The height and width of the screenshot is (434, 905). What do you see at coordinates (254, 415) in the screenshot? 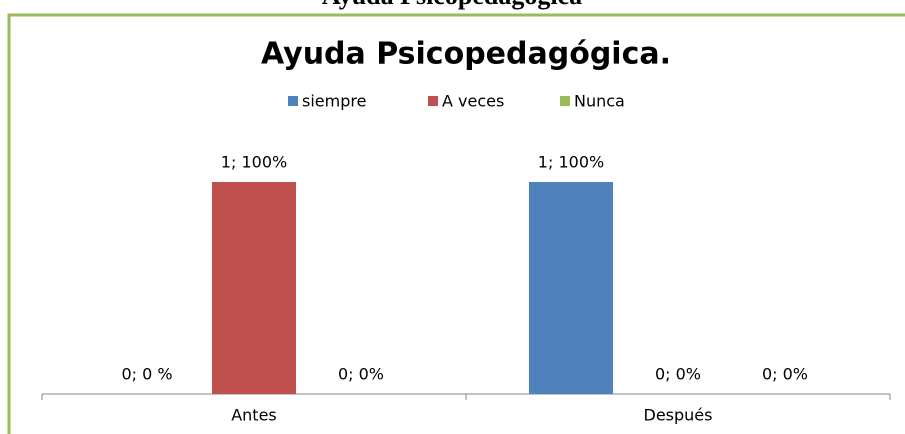
I see `x-tick-label: Antes` at bounding box center [254, 415].